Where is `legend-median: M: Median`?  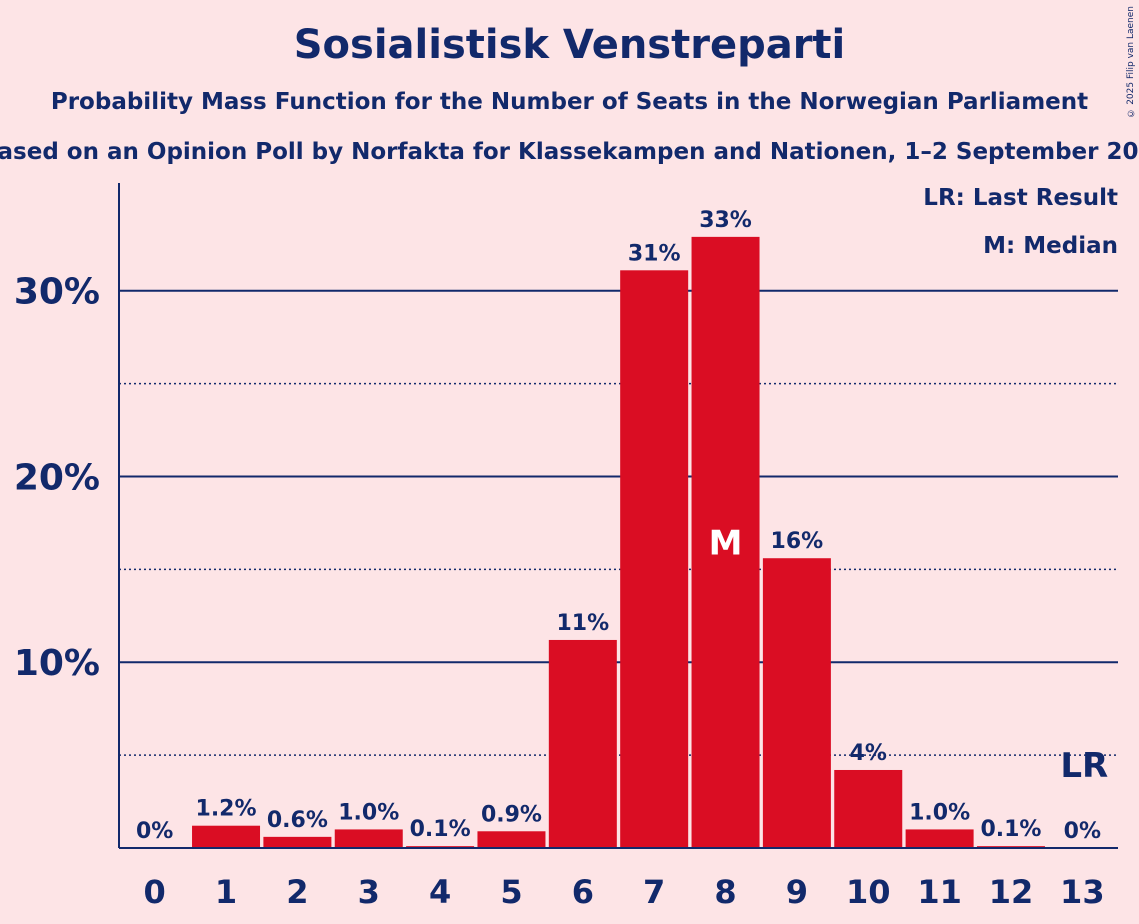 legend-median: M: Median is located at coordinates (1050, 246).